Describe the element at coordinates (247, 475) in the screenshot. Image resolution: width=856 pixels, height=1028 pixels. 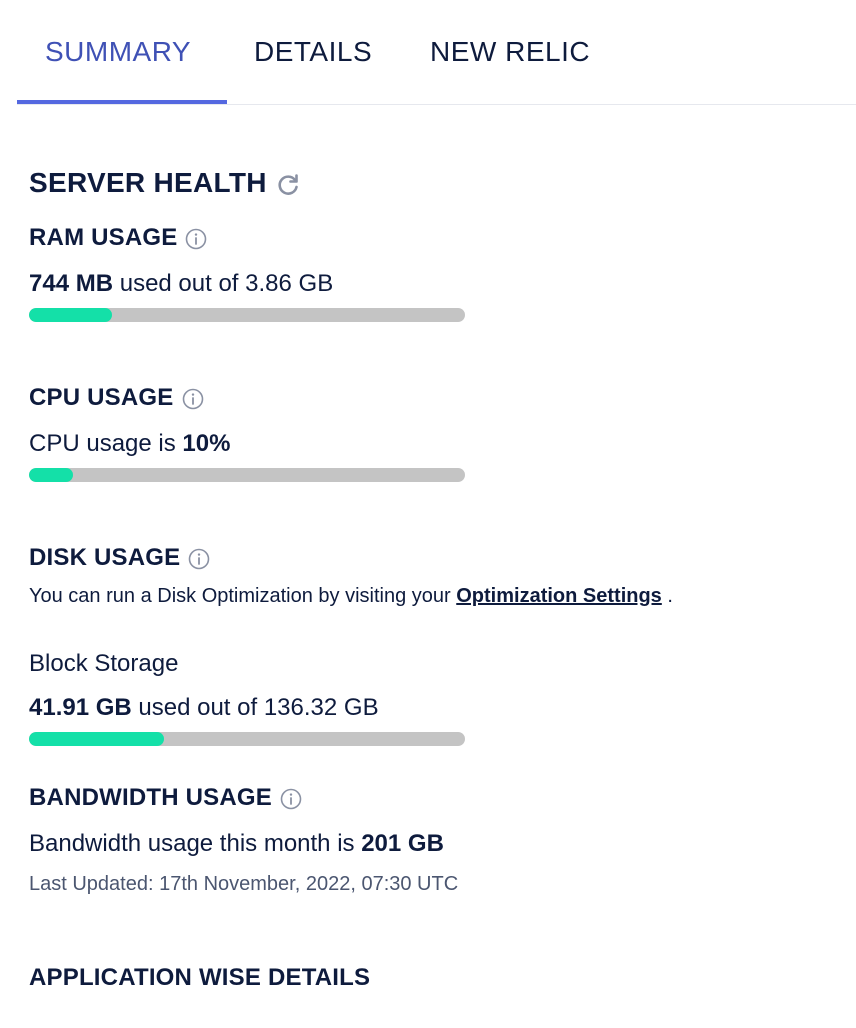
I see `cpu-progress-bar` at that location.